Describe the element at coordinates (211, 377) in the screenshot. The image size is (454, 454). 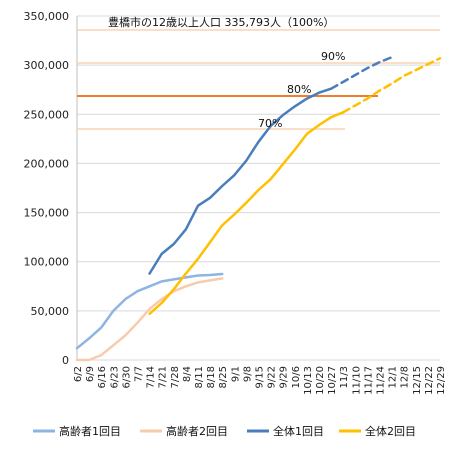
I see `x-tick-label: 8/18` at that location.